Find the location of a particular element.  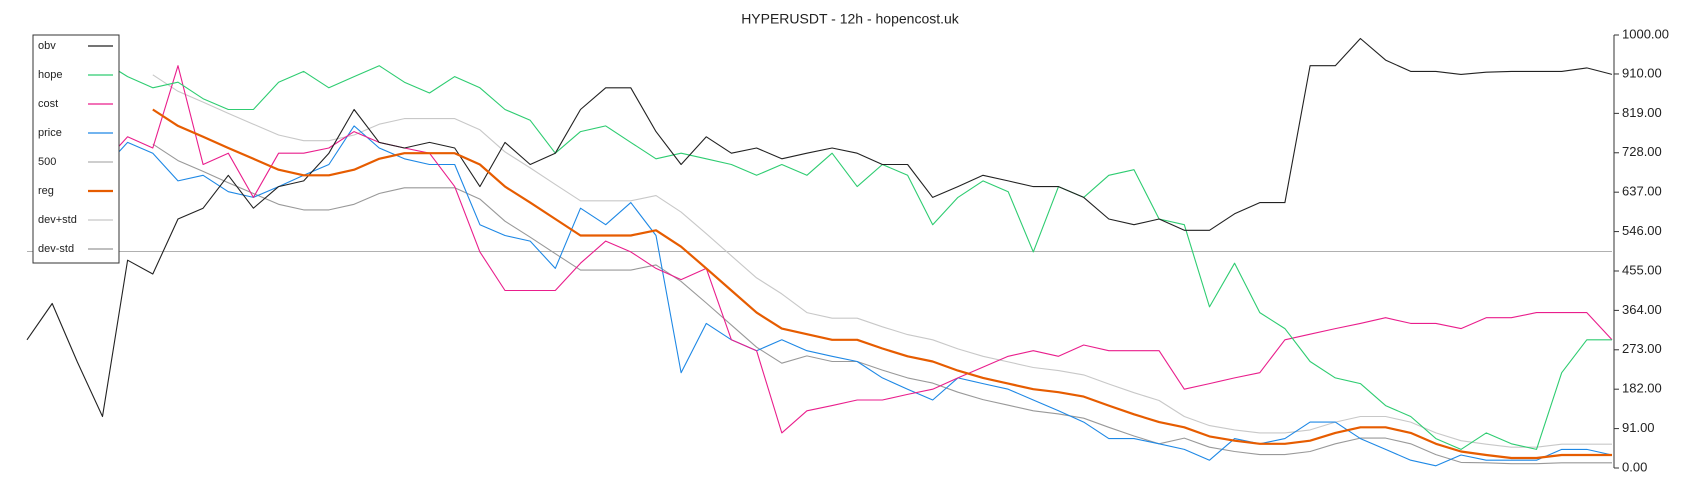

legend-label: price is located at coordinates (50, 133).